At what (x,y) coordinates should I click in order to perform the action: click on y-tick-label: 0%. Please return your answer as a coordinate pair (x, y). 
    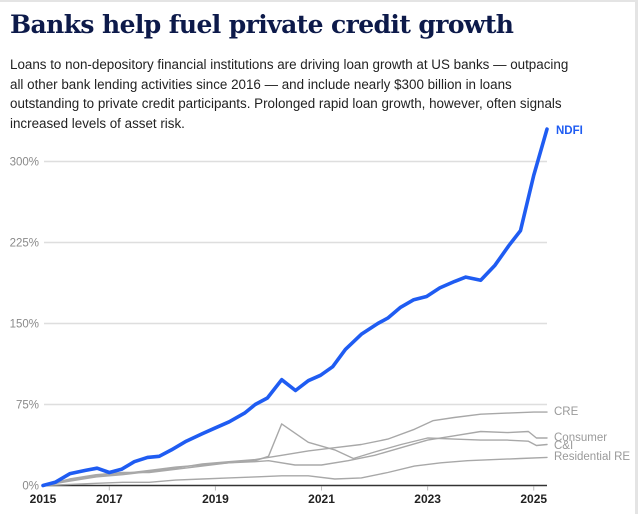
    Looking at the image, I should click on (30, 487).